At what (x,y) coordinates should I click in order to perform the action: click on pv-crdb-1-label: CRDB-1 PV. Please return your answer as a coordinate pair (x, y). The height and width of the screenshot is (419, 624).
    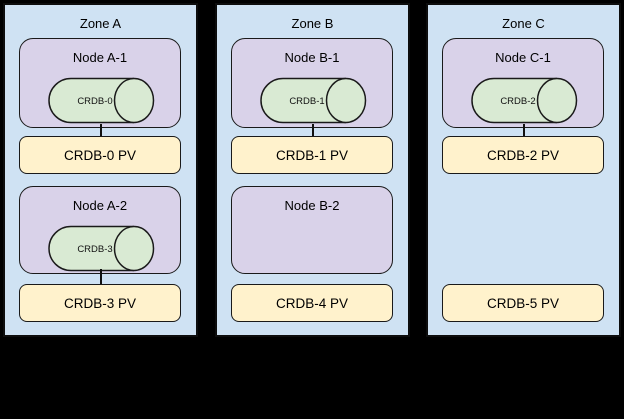
    Looking at the image, I should click on (311, 155).